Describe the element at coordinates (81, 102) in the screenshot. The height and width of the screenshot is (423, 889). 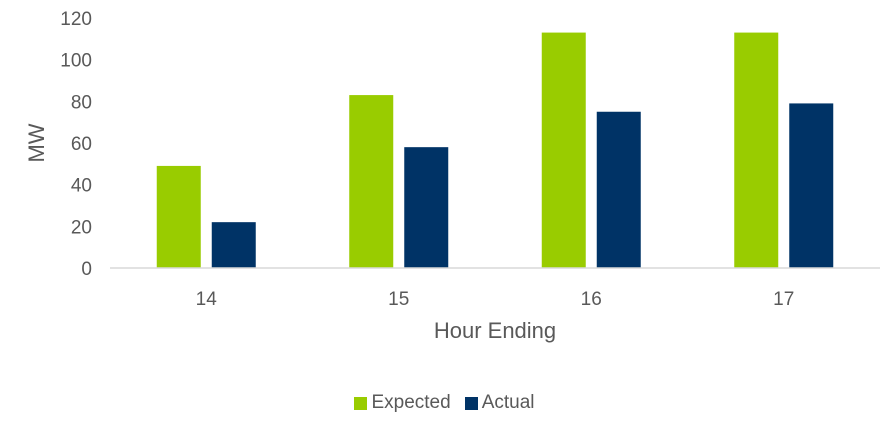
I see `y-tick-label: 80` at that location.